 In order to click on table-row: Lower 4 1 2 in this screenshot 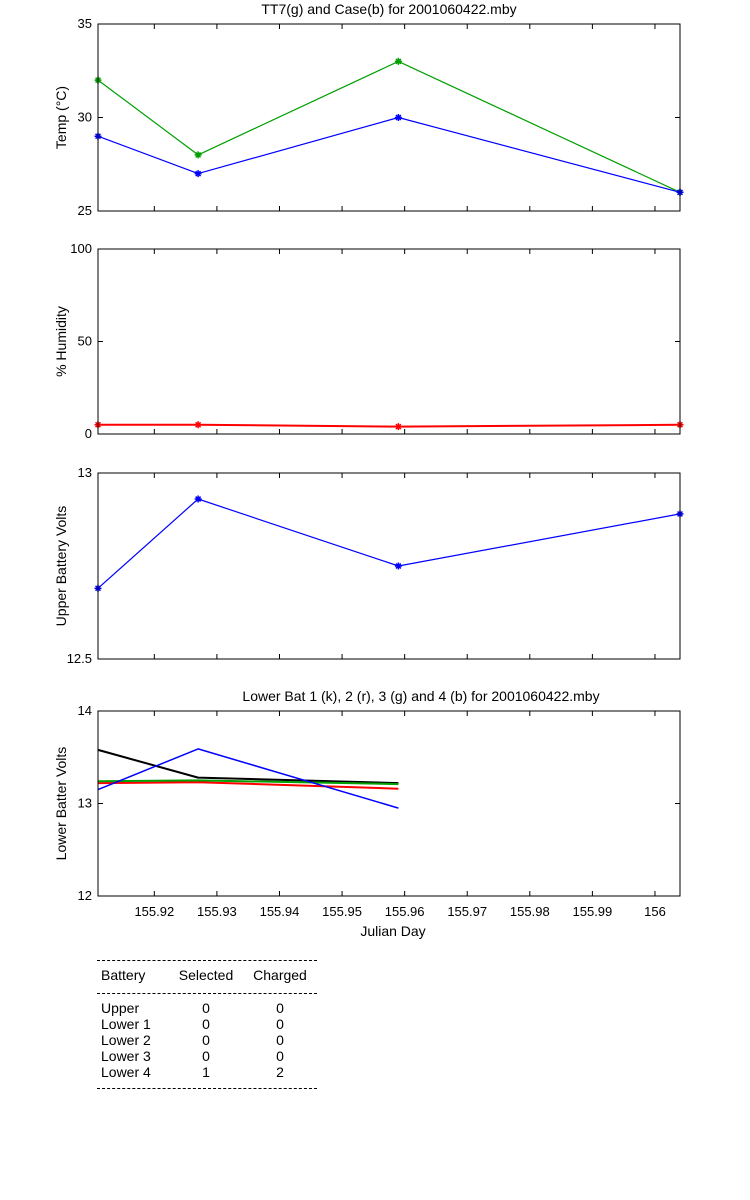, I will do `click(207, 1072)`.